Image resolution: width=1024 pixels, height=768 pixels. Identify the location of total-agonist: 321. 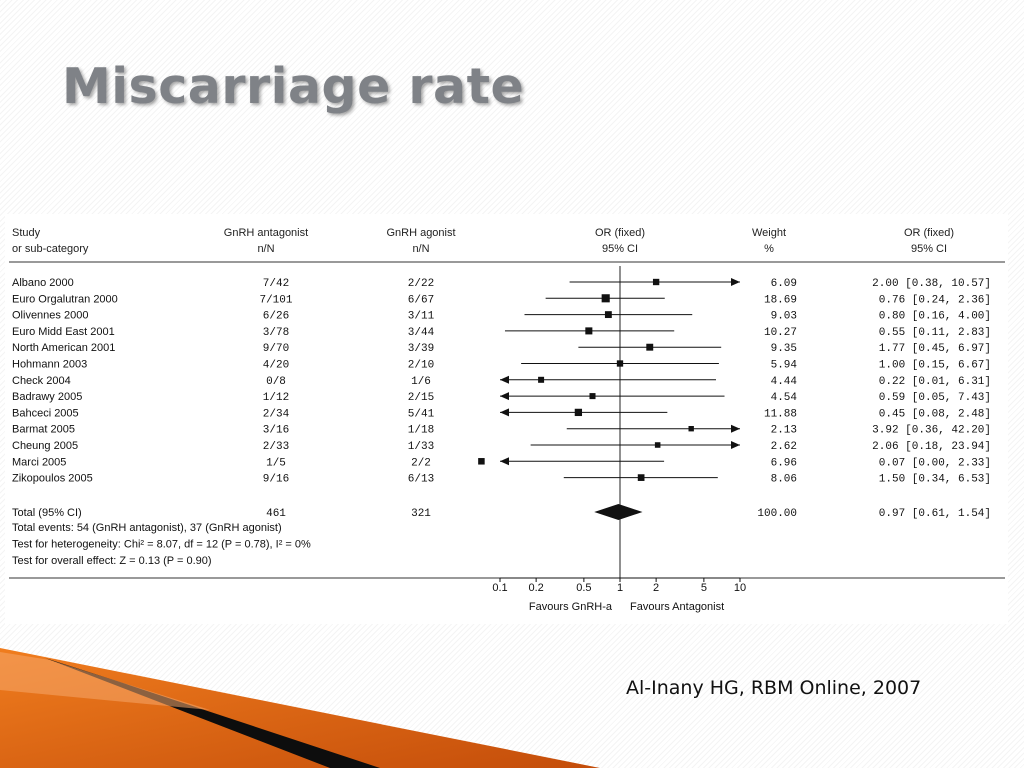
(421, 514).